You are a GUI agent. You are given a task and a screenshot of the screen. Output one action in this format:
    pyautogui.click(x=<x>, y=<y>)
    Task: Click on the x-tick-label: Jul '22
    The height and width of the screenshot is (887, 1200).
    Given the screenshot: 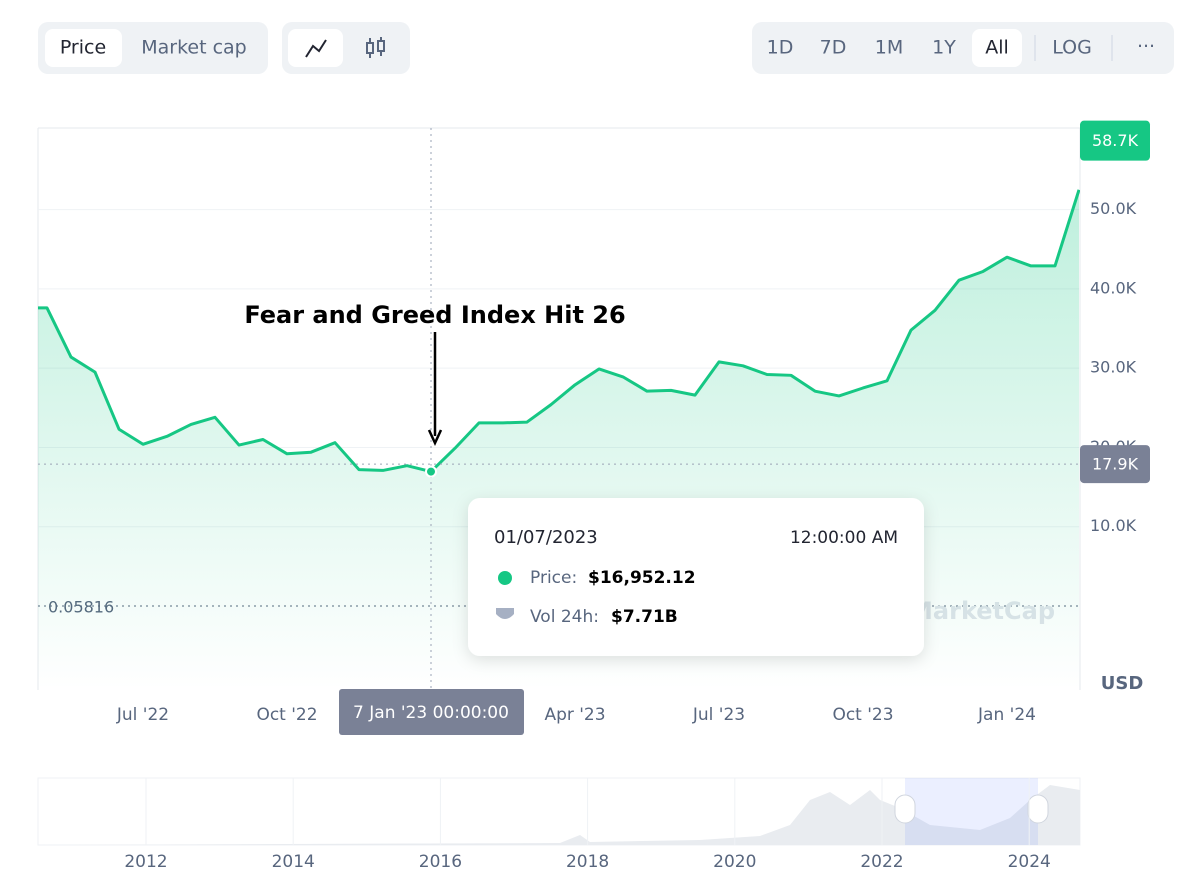 What is the action you would take?
    pyautogui.click(x=142, y=715)
    